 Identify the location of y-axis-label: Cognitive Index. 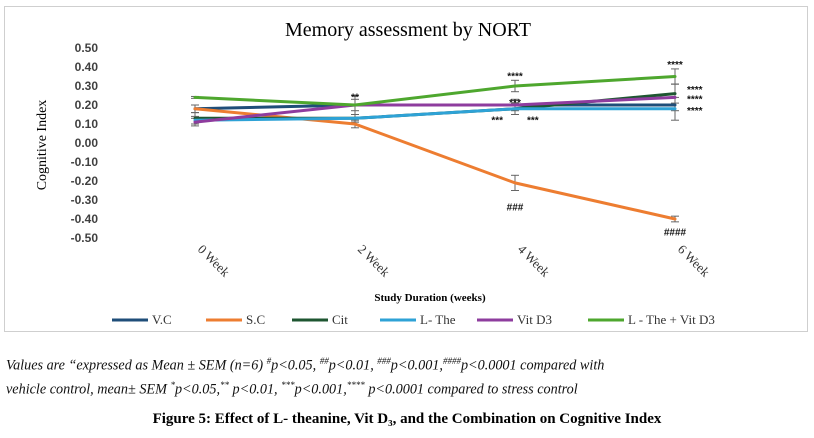
(42, 145).